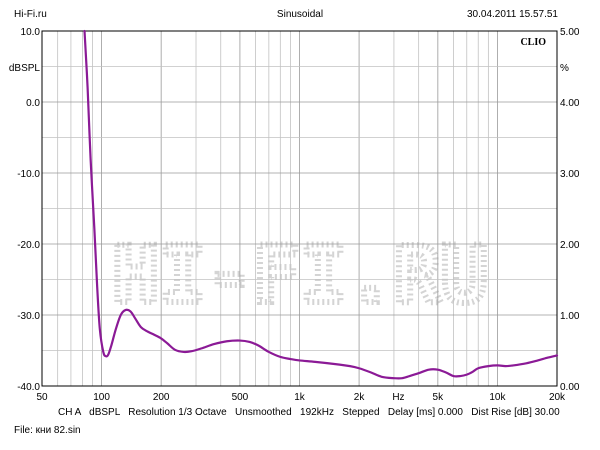  What do you see at coordinates (30, 14) in the screenshot?
I see `site-label: Hi-Fi.ru` at bounding box center [30, 14].